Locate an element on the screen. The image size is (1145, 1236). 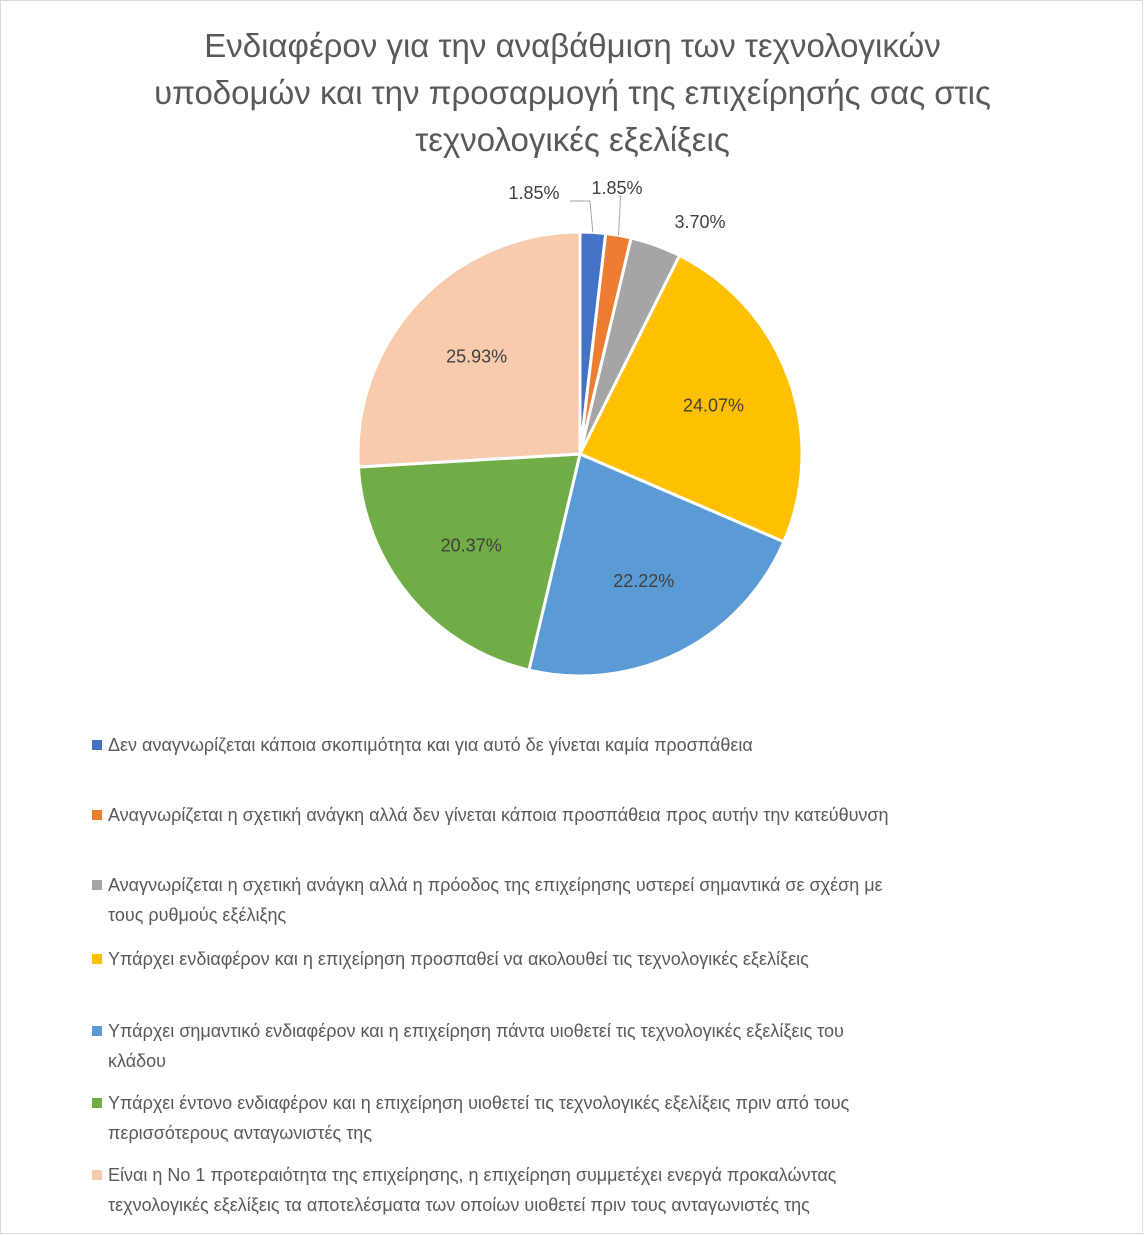
data-label-3: 3.70% is located at coordinates (699, 222).